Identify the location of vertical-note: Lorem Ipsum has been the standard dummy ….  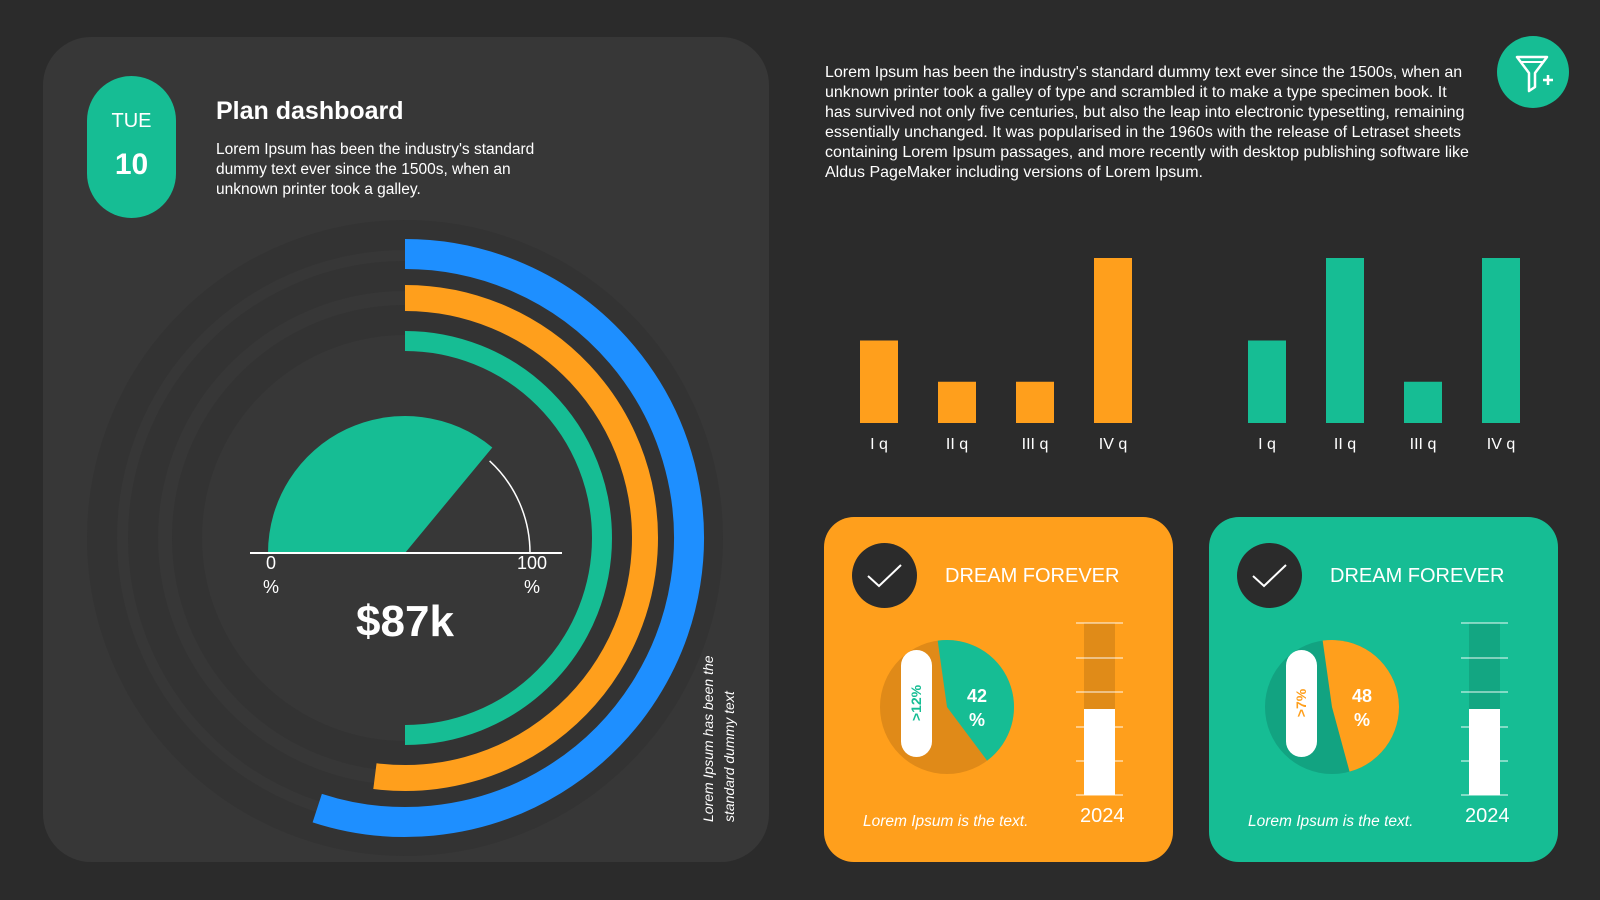
(719, 722).